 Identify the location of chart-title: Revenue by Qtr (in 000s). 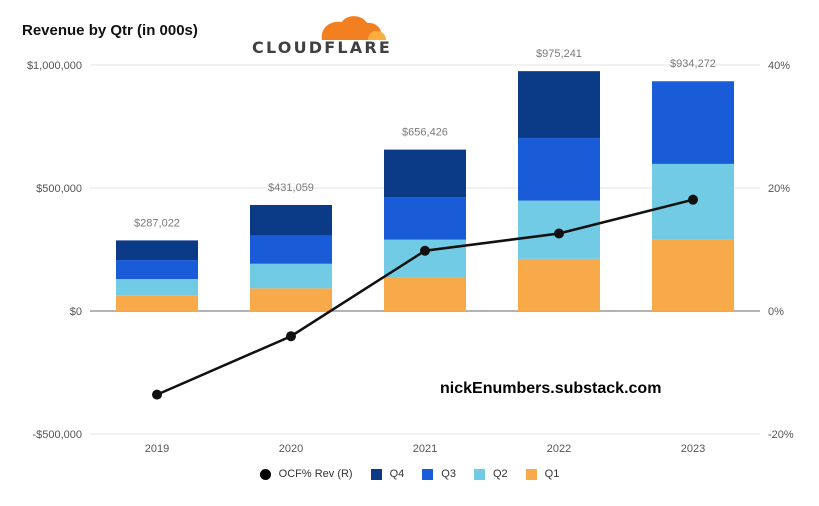
(110, 30).